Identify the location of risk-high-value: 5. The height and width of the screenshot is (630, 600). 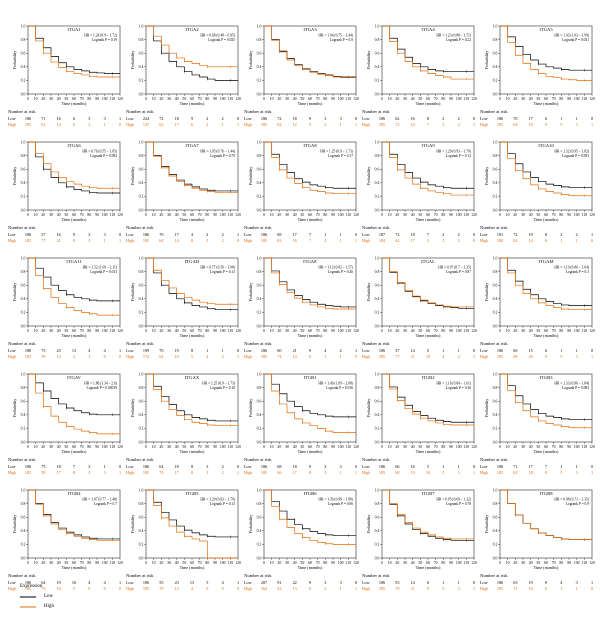
(310, 124).